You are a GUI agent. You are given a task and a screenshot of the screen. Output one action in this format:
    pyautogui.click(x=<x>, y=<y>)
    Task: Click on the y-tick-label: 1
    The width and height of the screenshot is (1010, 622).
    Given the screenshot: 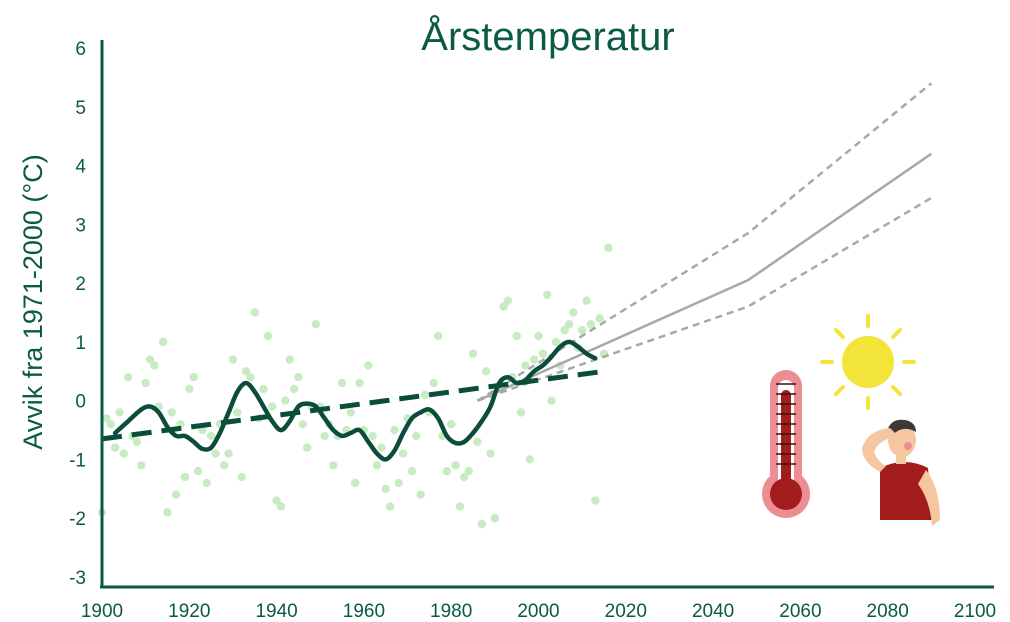 What is the action you would take?
    pyautogui.click(x=80, y=343)
    